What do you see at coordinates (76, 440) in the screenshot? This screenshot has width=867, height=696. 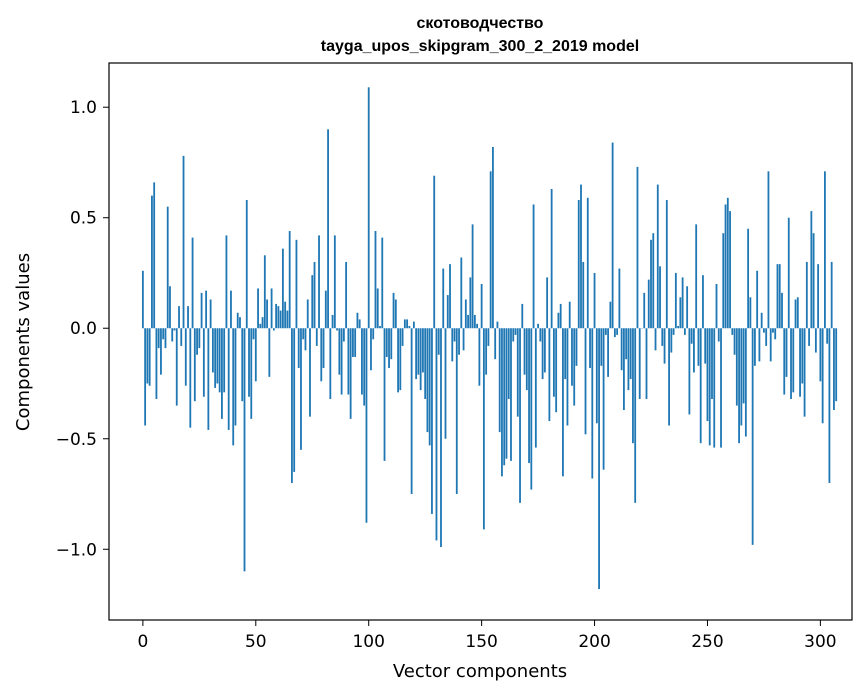 I see `y-tick-label: −0.5` at bounding box center [76, 440].